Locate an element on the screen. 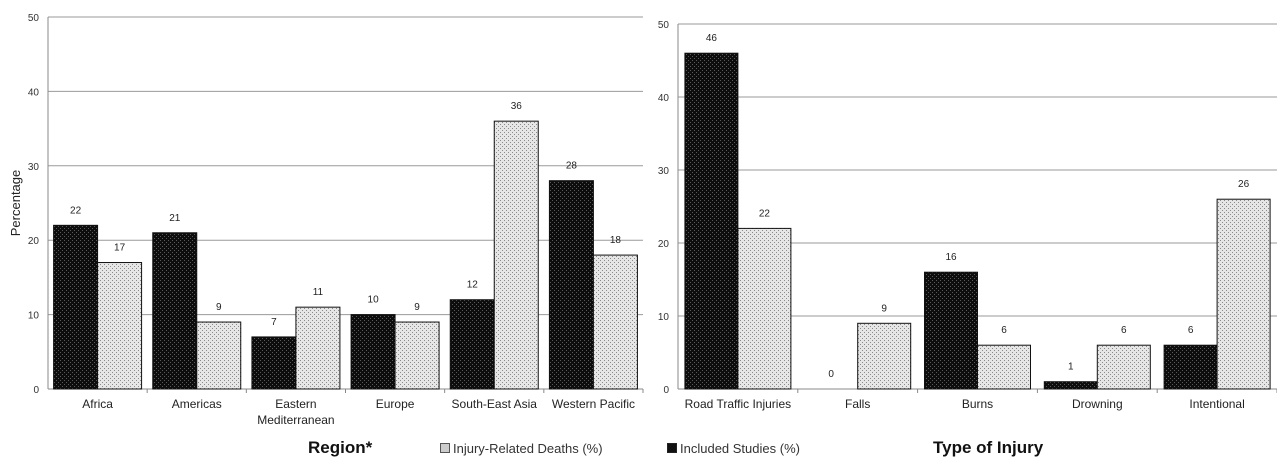  category-label: Intentional is located at coordinates (1216, 404).